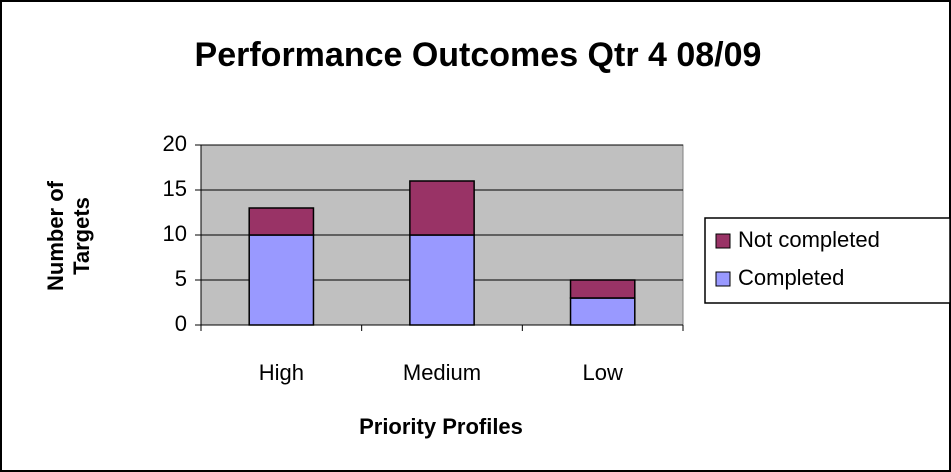 The height and width of the screenshot is (472, 951). What do you see at coordinates (181, 278) in the screenshot?
I see `y-tick-label: 5` at bounding box center [181, 278].